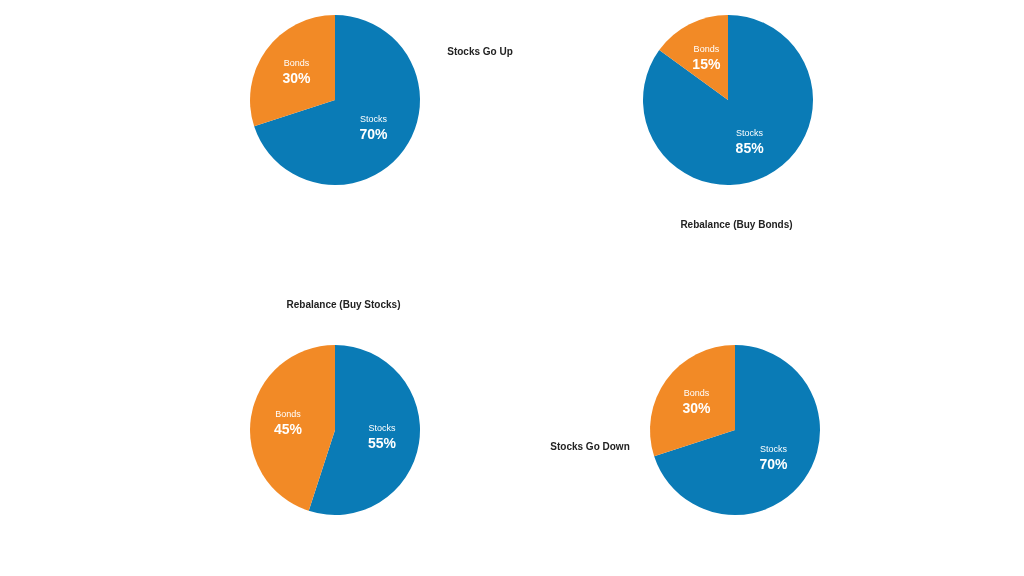 This screenshot has height=576, width=1024. I want to click on data-label: 15%, so click(706, 63).